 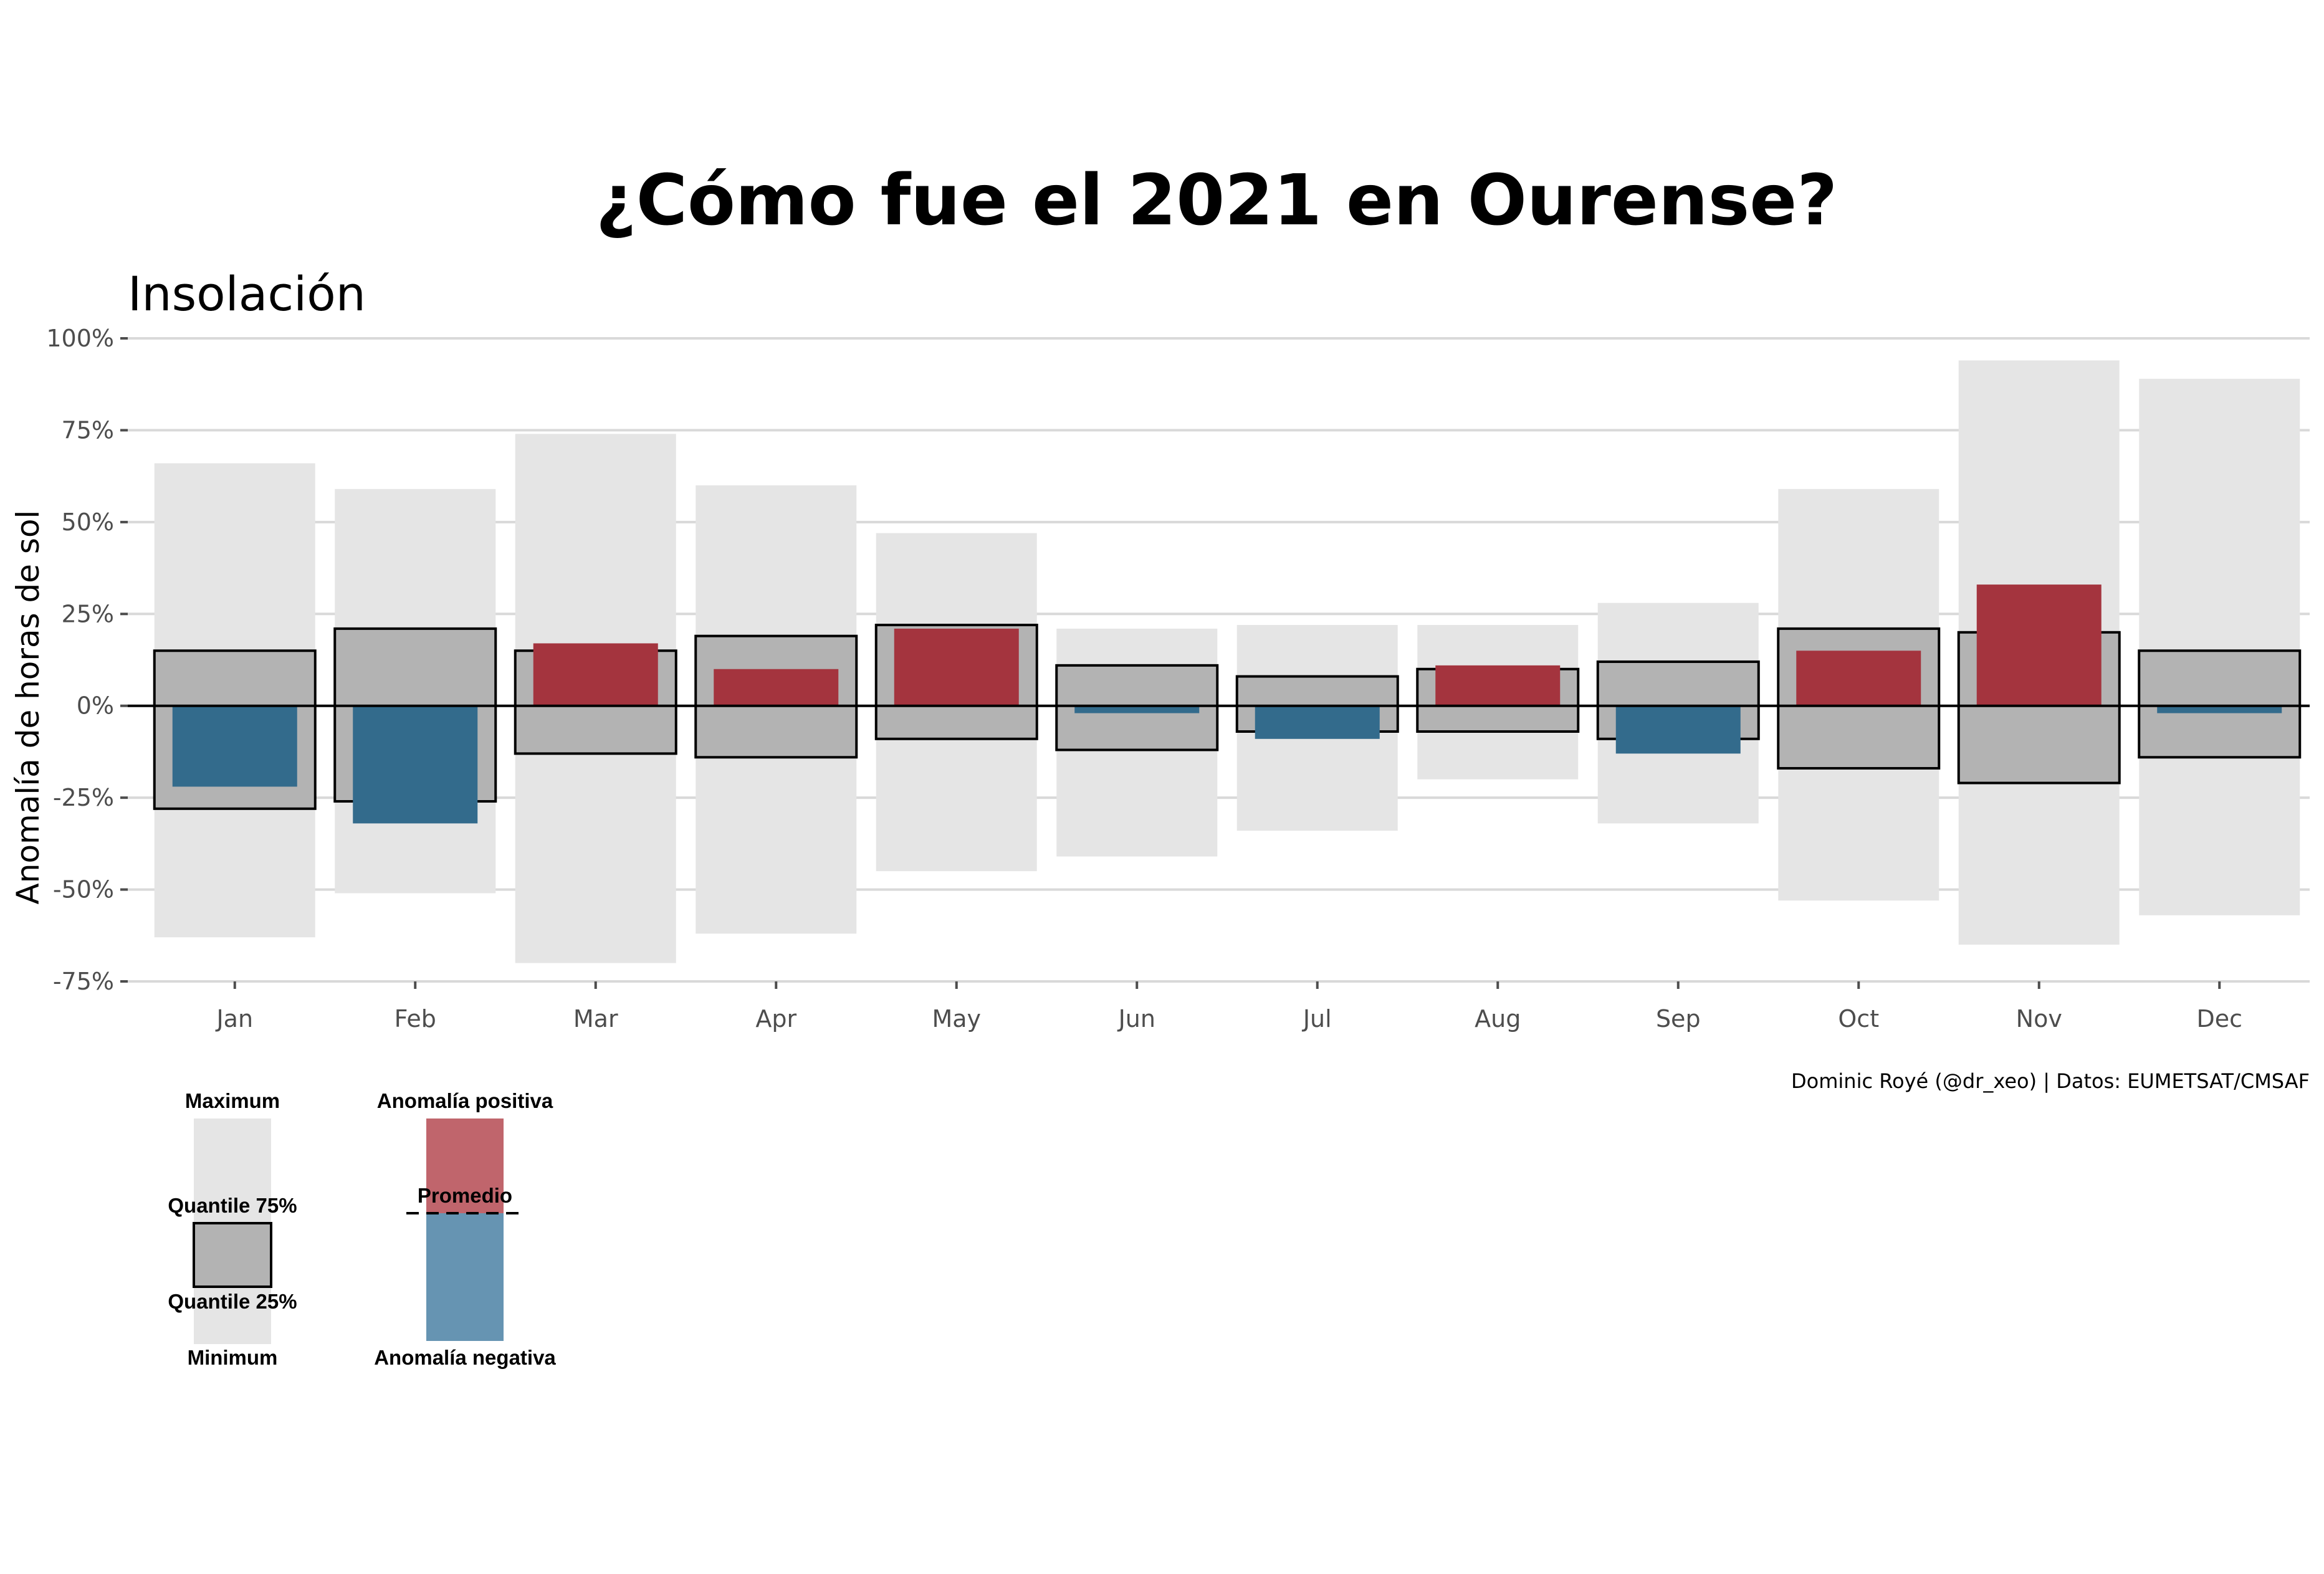 I want to click on quantile-box-dec, so click(x=2220, y=704).